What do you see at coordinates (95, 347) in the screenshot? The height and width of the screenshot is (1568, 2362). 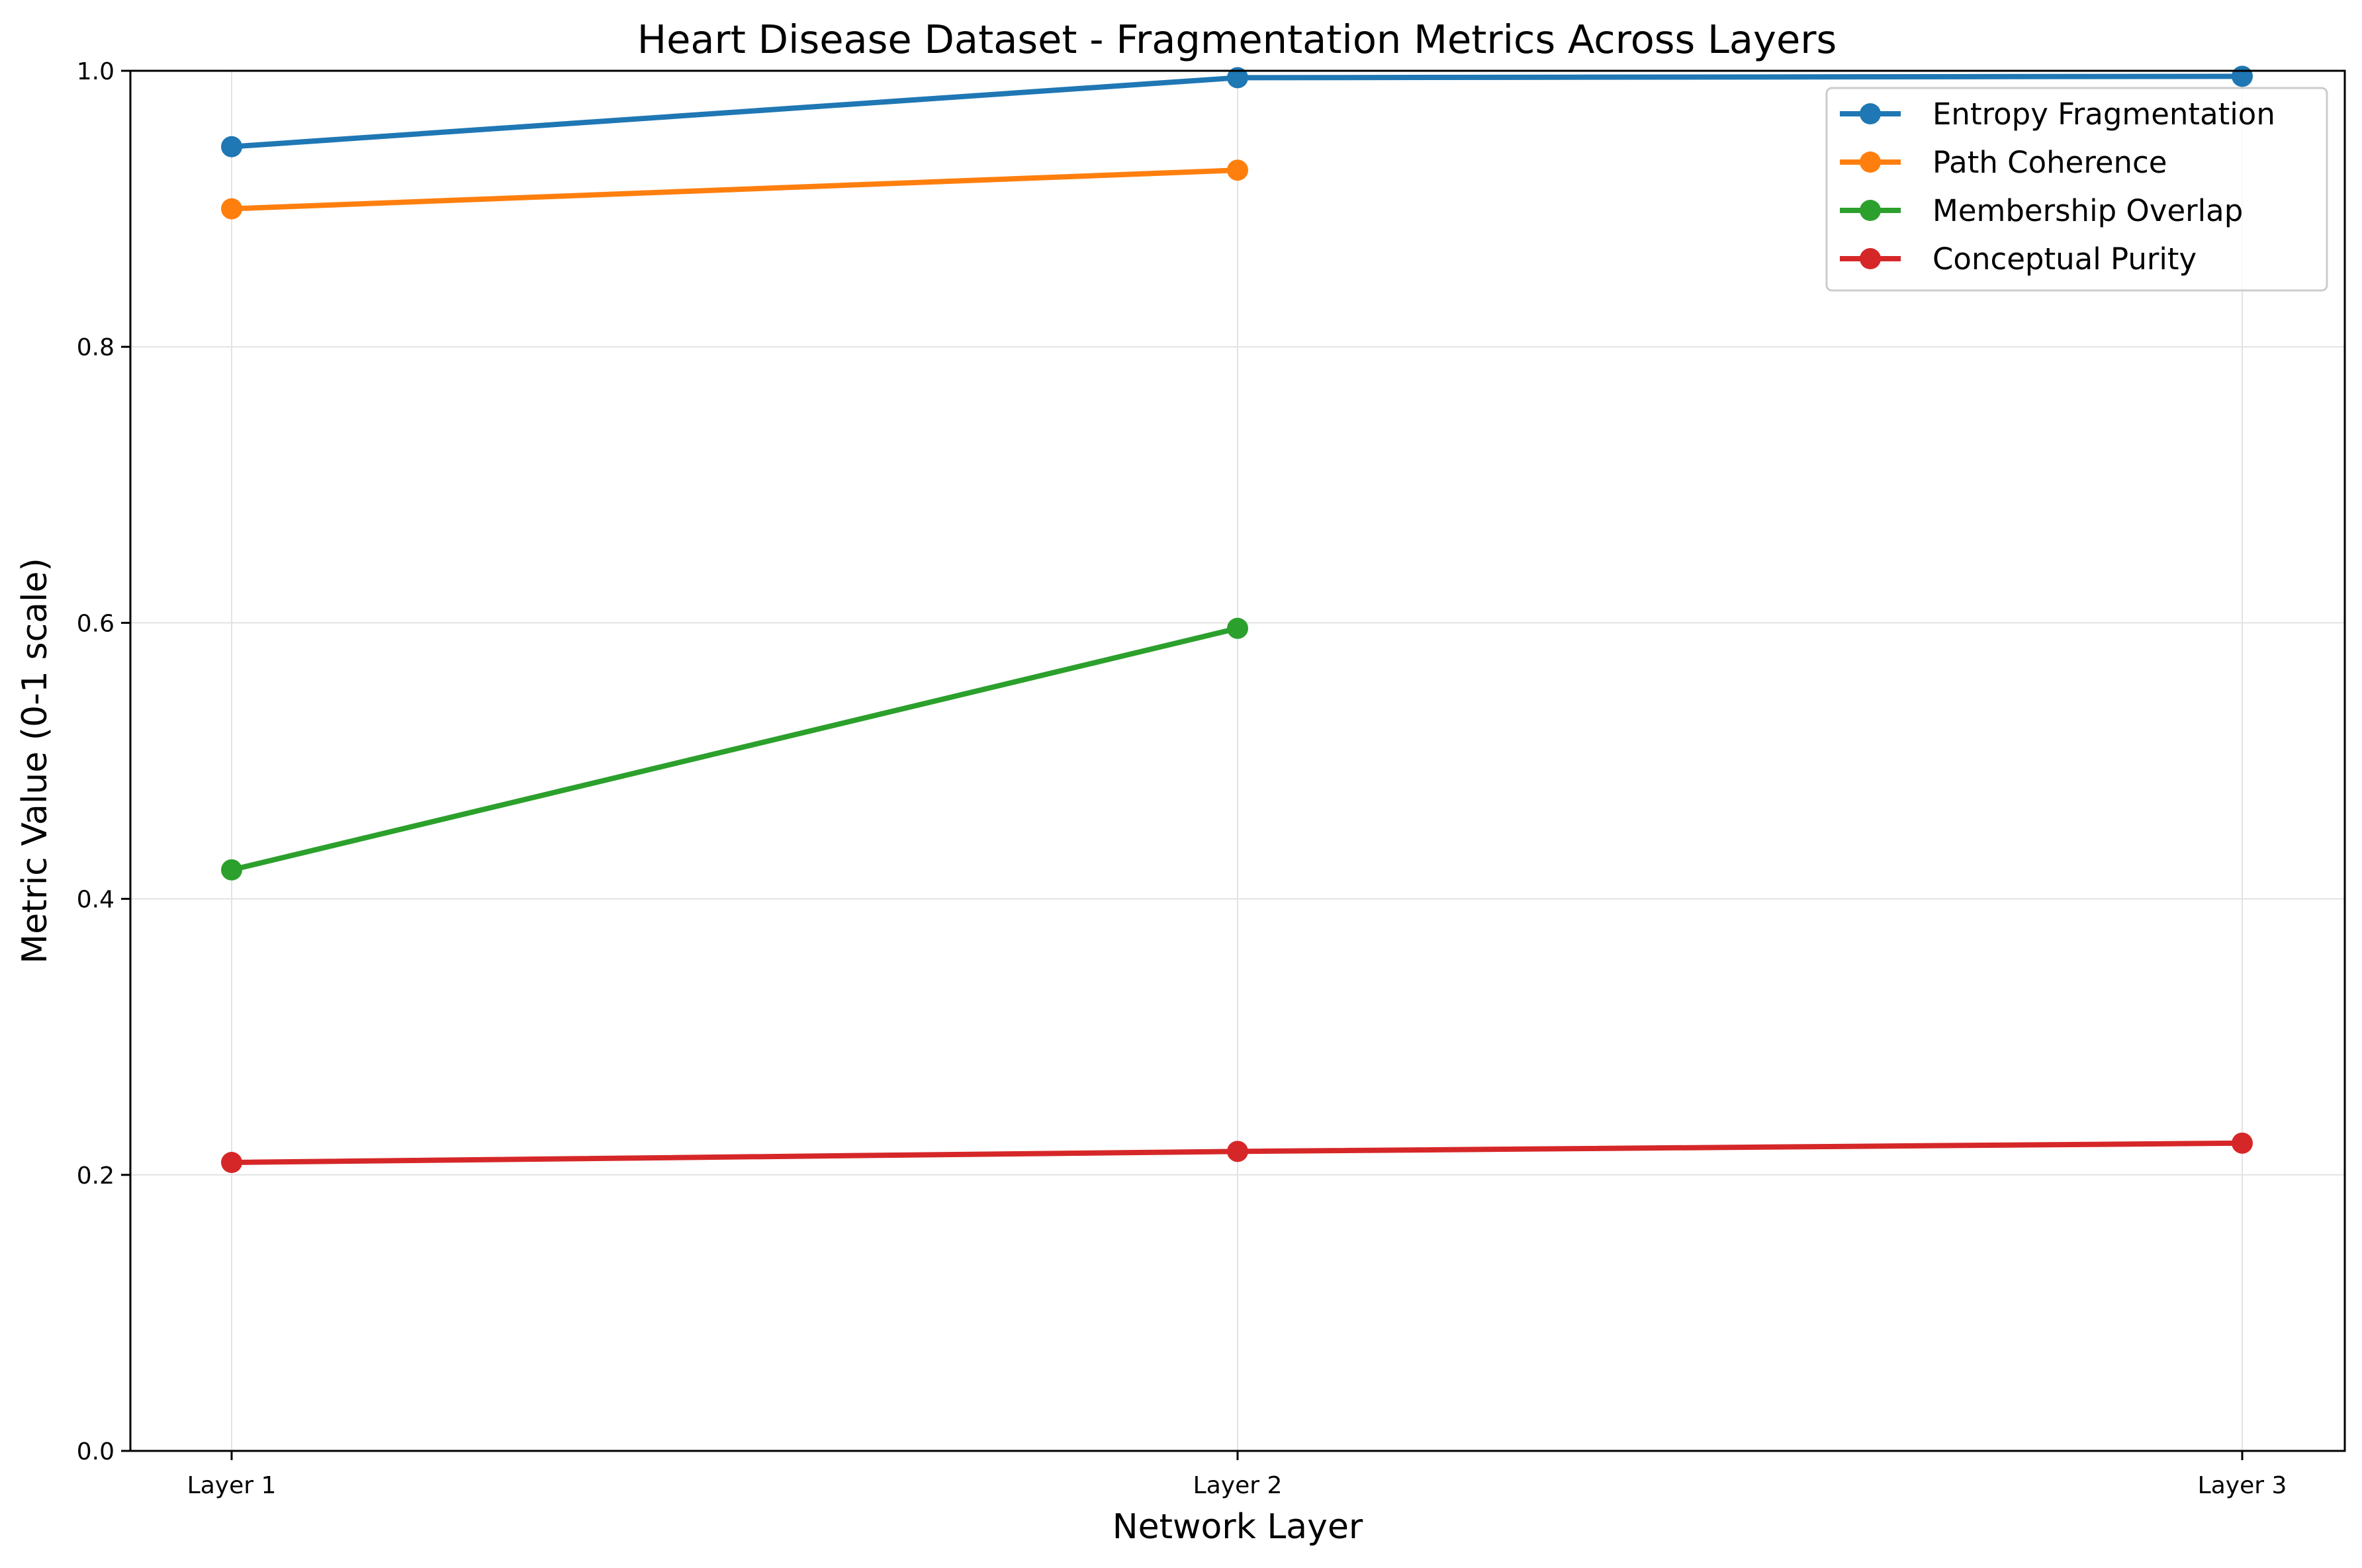 I see `y-tick-label: 0.8` at bounding box center [95, 347].